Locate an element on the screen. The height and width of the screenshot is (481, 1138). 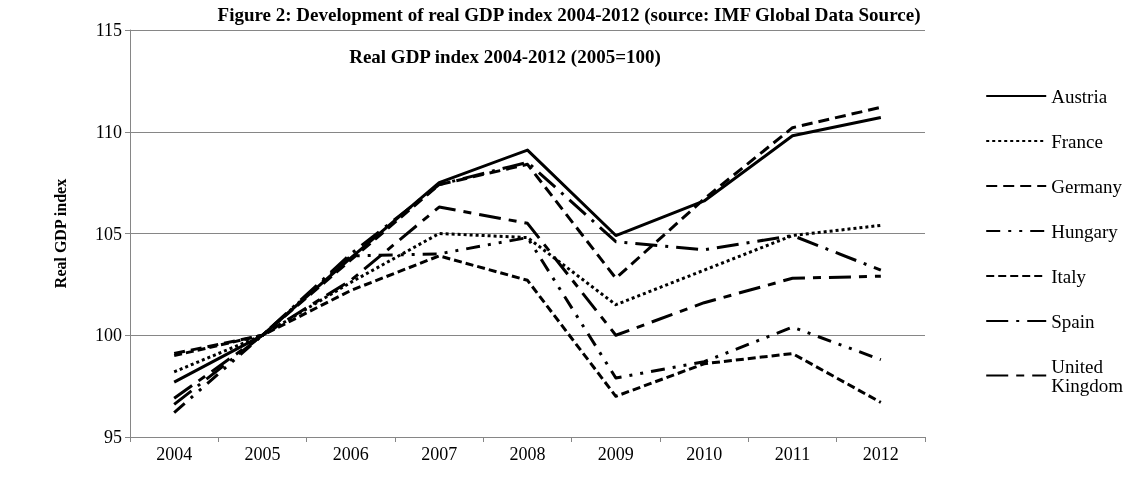
y-tick-label: 95 is located at coordinates (113, 437).